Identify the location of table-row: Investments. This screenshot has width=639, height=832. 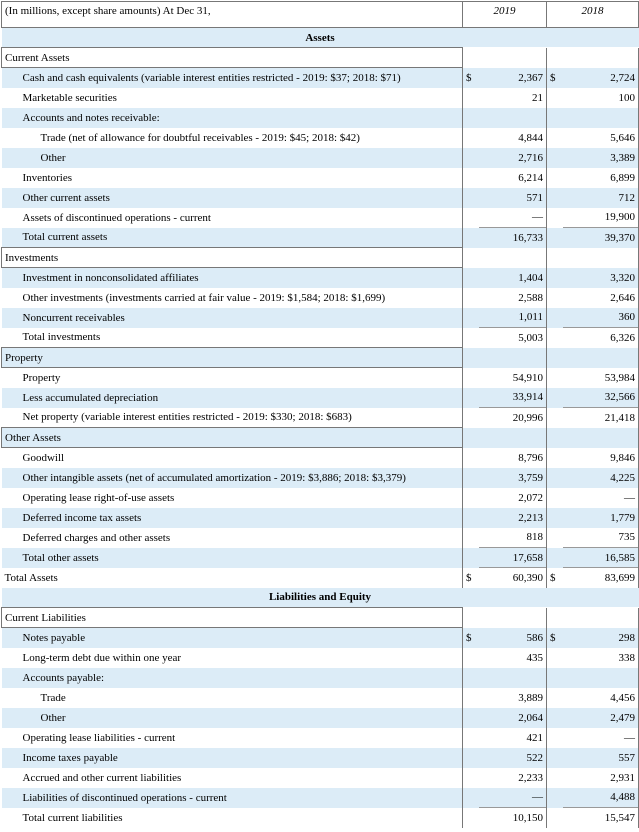
(320, 257).